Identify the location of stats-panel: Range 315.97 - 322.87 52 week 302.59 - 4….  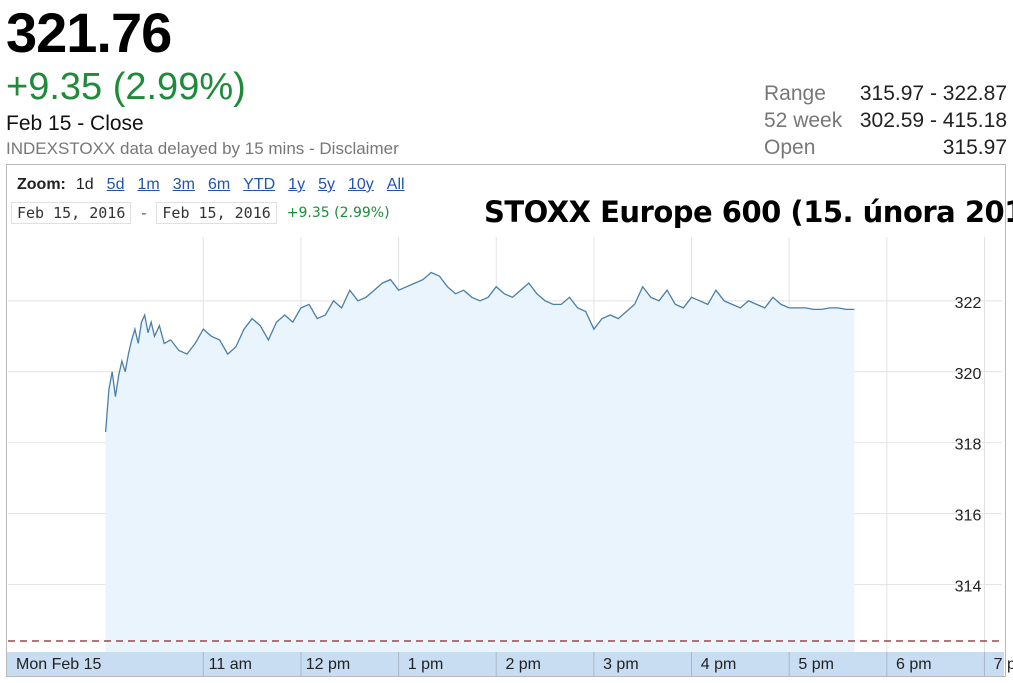
(885, 120).